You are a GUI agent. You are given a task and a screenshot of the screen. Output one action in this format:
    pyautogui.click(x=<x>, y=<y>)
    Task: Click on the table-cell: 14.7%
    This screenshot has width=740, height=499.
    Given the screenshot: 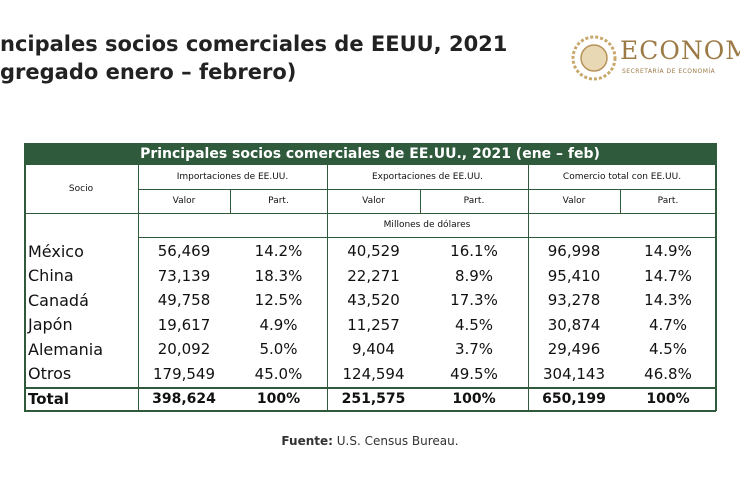 What is the action you would take?
    pyautogui.click(x=668, y=275)
    